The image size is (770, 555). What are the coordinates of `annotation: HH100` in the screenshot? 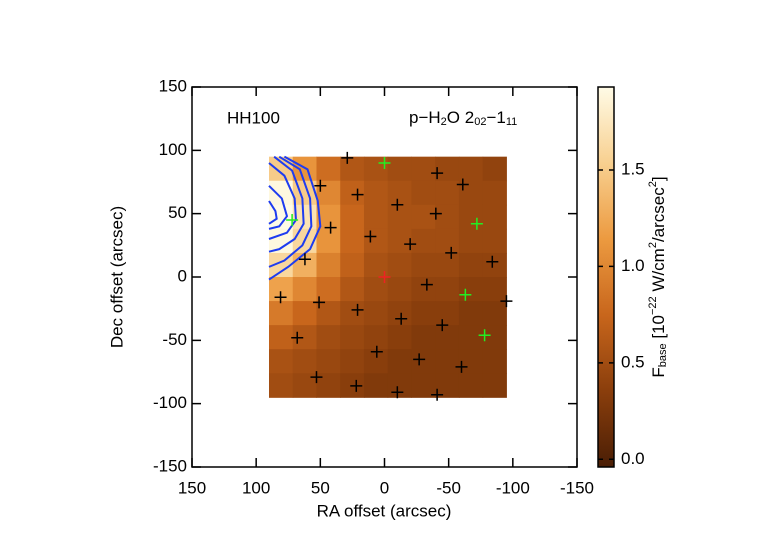 It's located at (253, 117).